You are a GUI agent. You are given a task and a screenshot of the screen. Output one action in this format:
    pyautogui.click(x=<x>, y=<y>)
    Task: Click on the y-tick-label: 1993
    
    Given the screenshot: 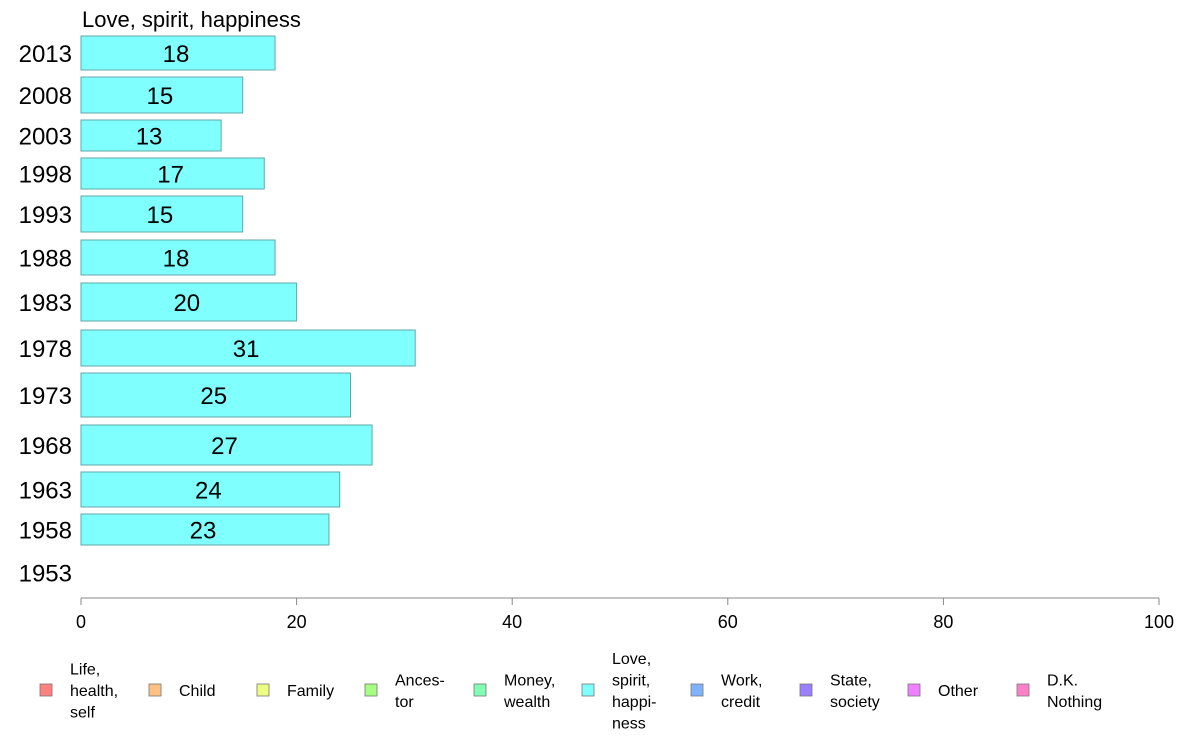 What is the action you would take?
    pyautogui.click(x=45, y=215)
    